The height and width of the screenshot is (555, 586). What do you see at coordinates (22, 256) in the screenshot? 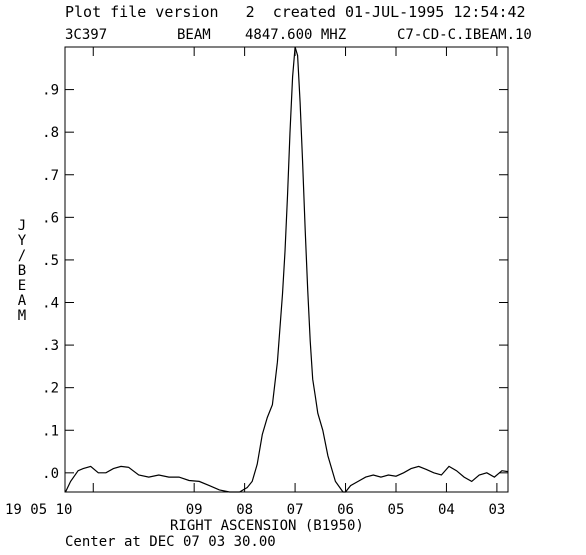
I see `y-axis-label-char: /` at bounding box center [22, 256].